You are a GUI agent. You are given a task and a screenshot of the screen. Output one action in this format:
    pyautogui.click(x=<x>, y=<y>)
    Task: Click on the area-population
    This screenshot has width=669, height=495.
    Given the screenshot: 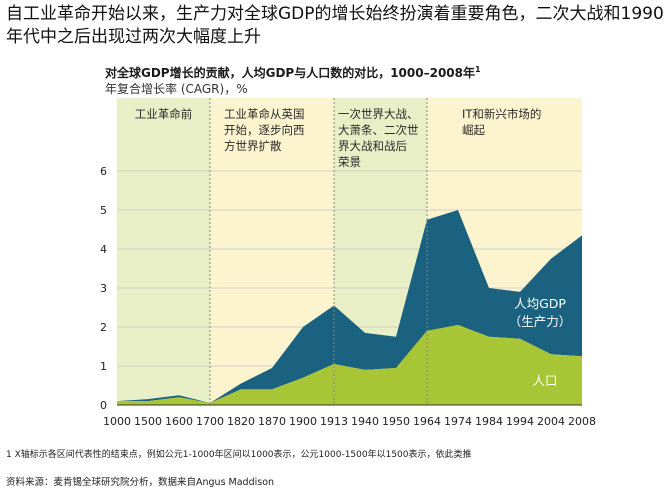 What is the action you would take?
    pyautogui.click(x=349, y=365)
    